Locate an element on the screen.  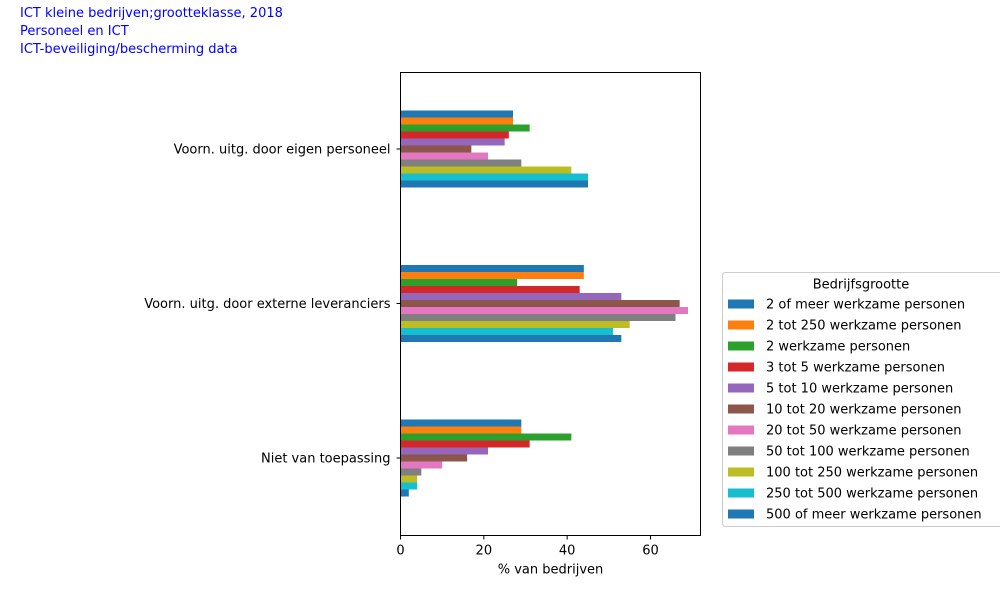
y-tick-label: Voorn. uitg. door eigen personeel is located at coordinates (282, 150).